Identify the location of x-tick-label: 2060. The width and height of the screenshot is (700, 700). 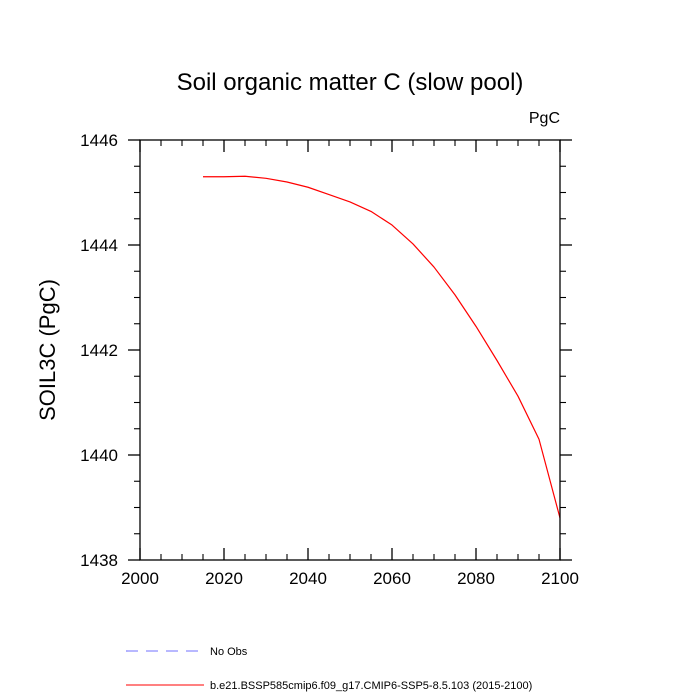
(392, 578).